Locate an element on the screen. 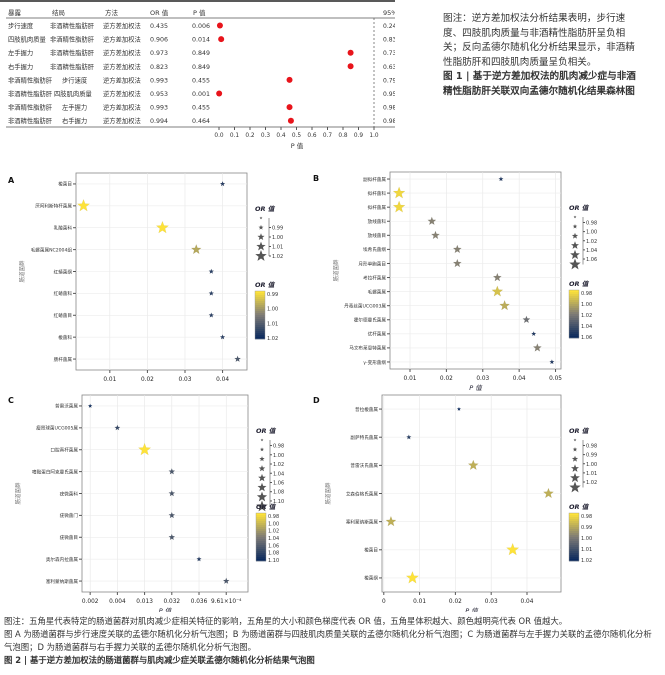 This screenshot has width=665, height=675. row-or: 0.823 is located at coordinates (159, 67).